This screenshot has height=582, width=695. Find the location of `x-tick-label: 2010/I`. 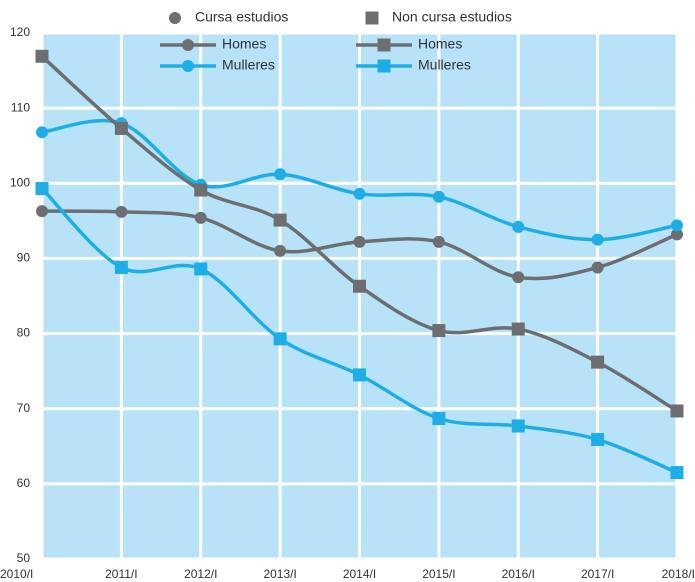

x-tick-label: 2010/I is located at coordinates (16, 574).